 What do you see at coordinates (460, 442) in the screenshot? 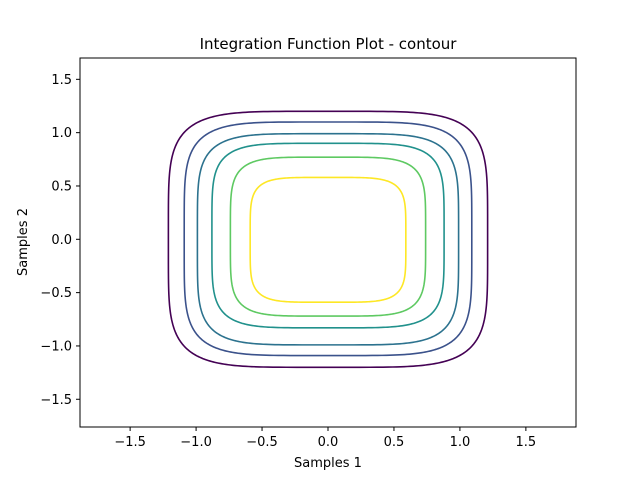
I see `x-tick-label: 1.0` at bounding box center [460, 442].